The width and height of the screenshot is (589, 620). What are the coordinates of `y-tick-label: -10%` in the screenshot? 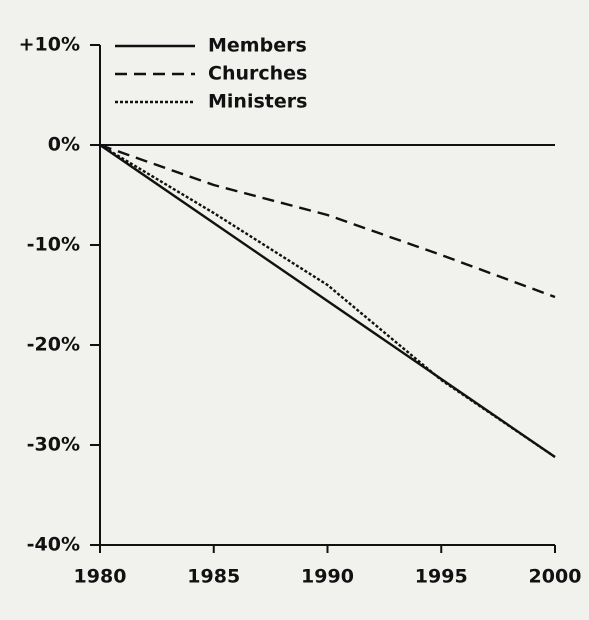 It's located at (53, 245).